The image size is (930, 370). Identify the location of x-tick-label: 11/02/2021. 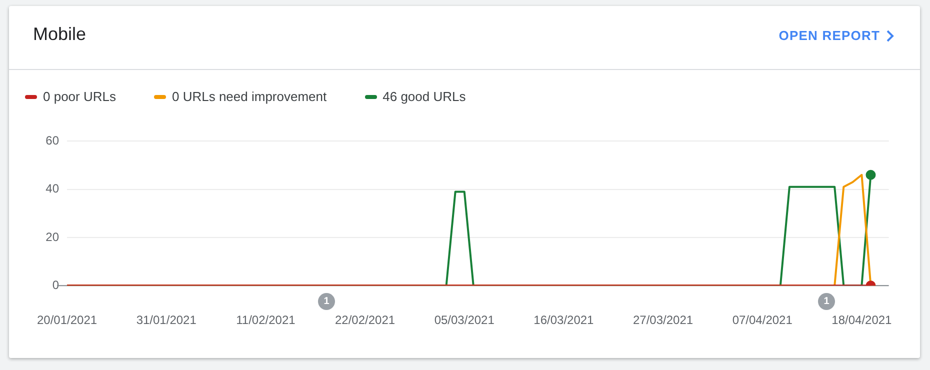
(266, 320).